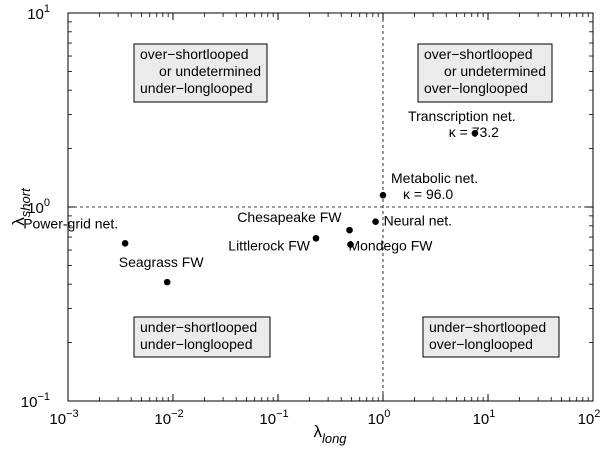 The width and height of the screenshot is (605, 449). I want to click on x-tick-label: 10⁻¹, so click(273, 418).